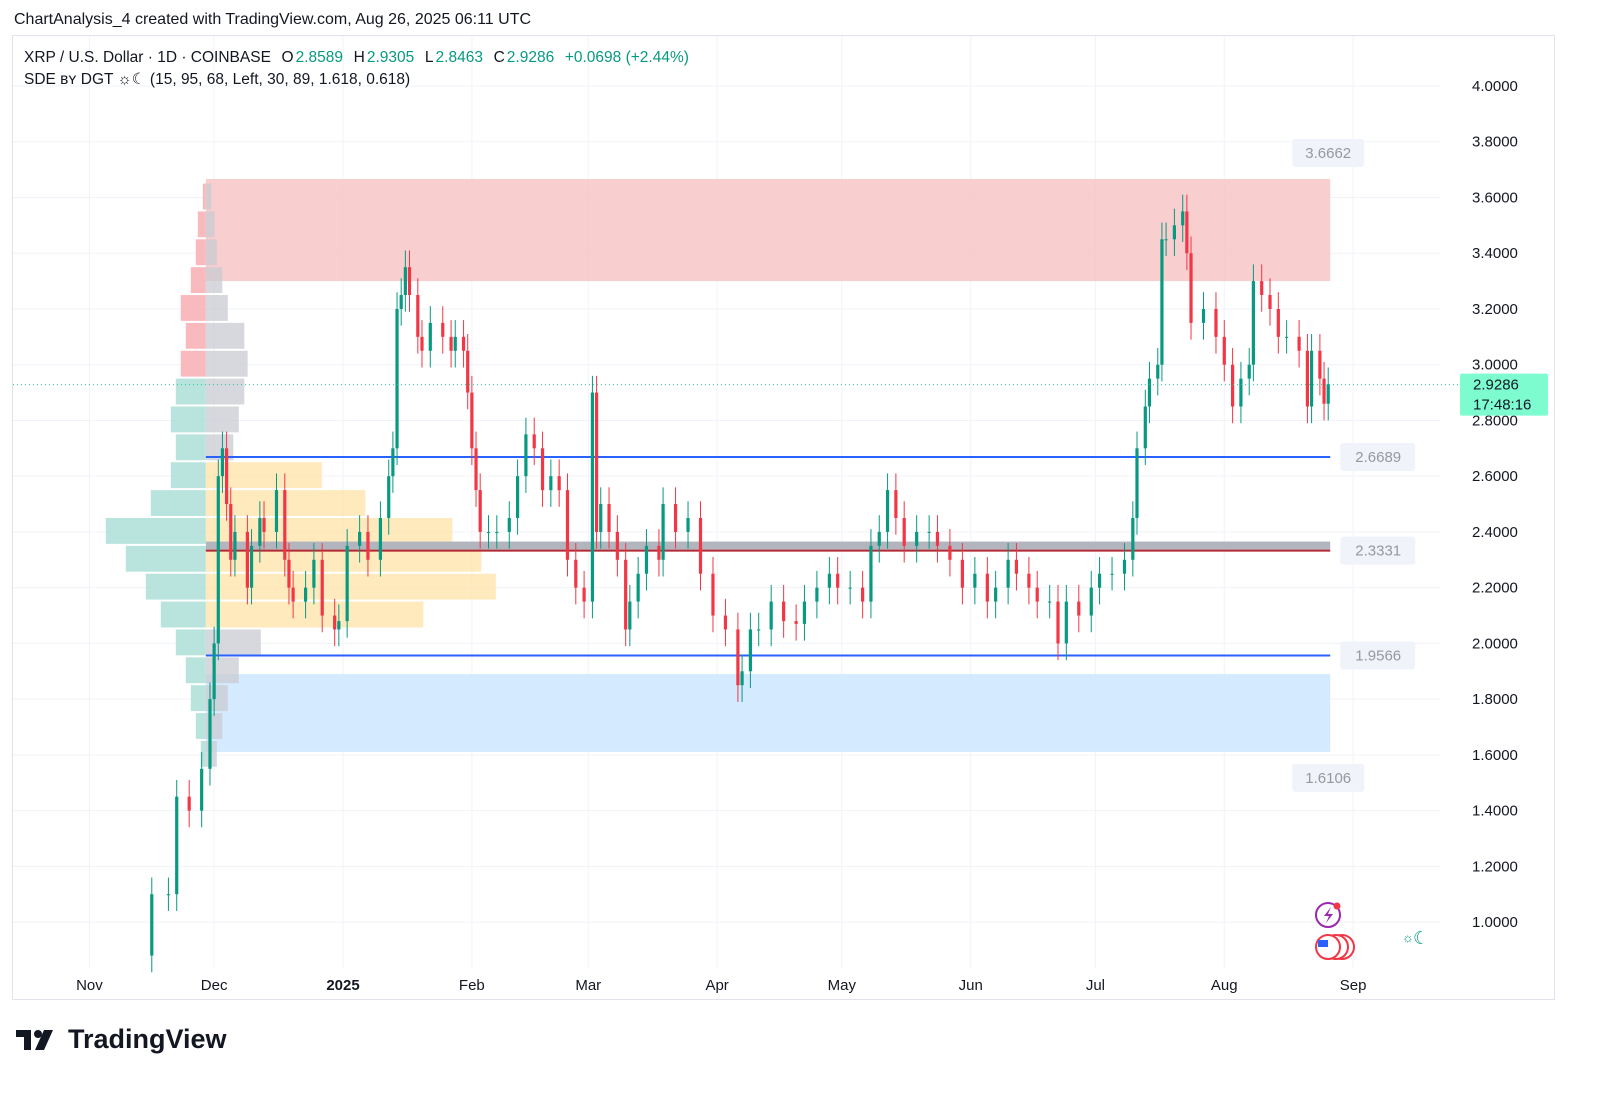 This screenshot has width=1600, height=1102. Describe the element at coordinates (459, 57) in the screenshot. I see `low-value: 2.8463` at that location.